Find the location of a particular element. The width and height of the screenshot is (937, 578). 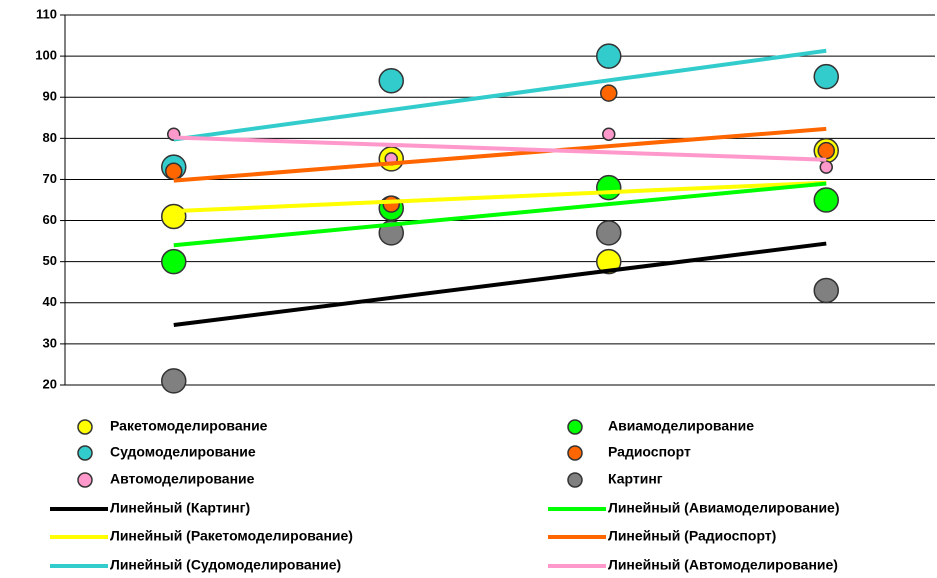

y-tick-label: 60 is located at coordinates (50, 219).